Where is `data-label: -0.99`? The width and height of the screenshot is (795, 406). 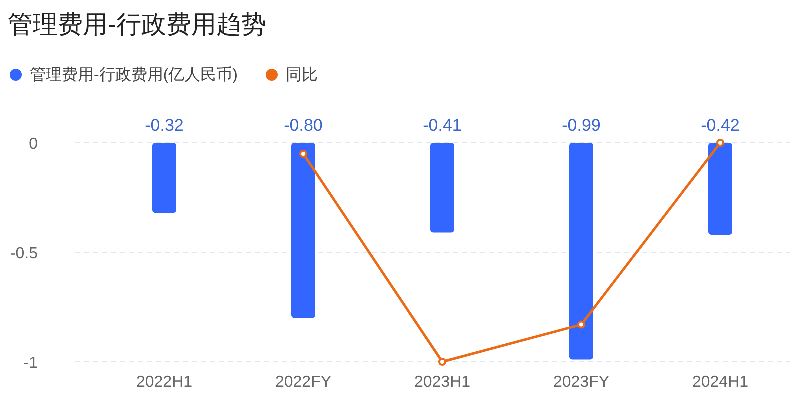
data-label: -0.99 is located at coordinates (581, 125).